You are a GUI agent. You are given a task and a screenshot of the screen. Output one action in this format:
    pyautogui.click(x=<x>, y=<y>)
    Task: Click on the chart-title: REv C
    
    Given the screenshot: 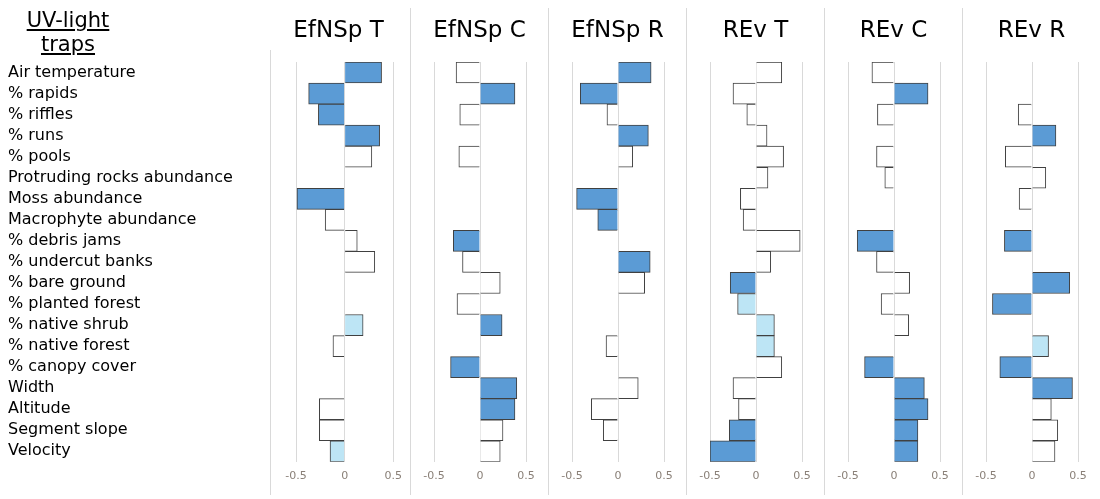 What is the action you would take?
    pyautogui.click(x=893, y=29)
    